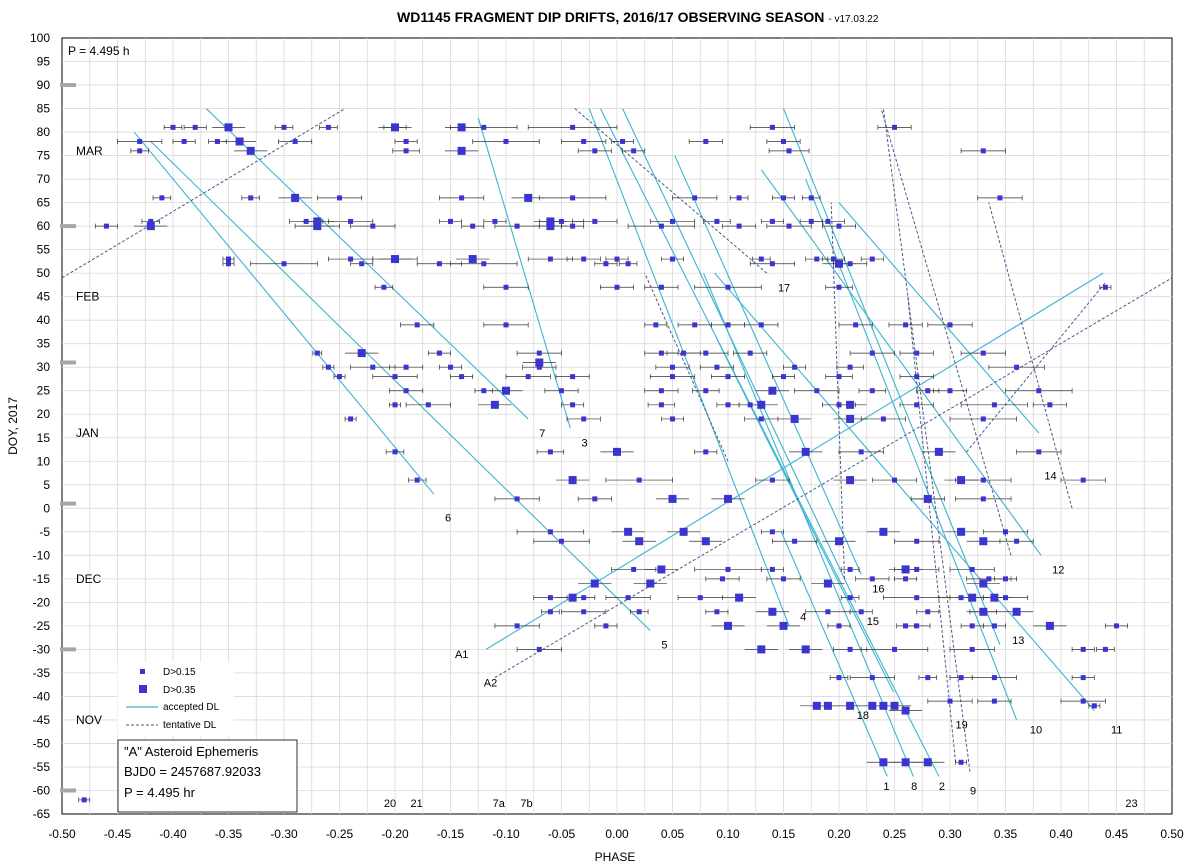 The height and width of the screenshot is (868, 1191). I want to click on x-tick-label: 0.05, so click(673, 834).